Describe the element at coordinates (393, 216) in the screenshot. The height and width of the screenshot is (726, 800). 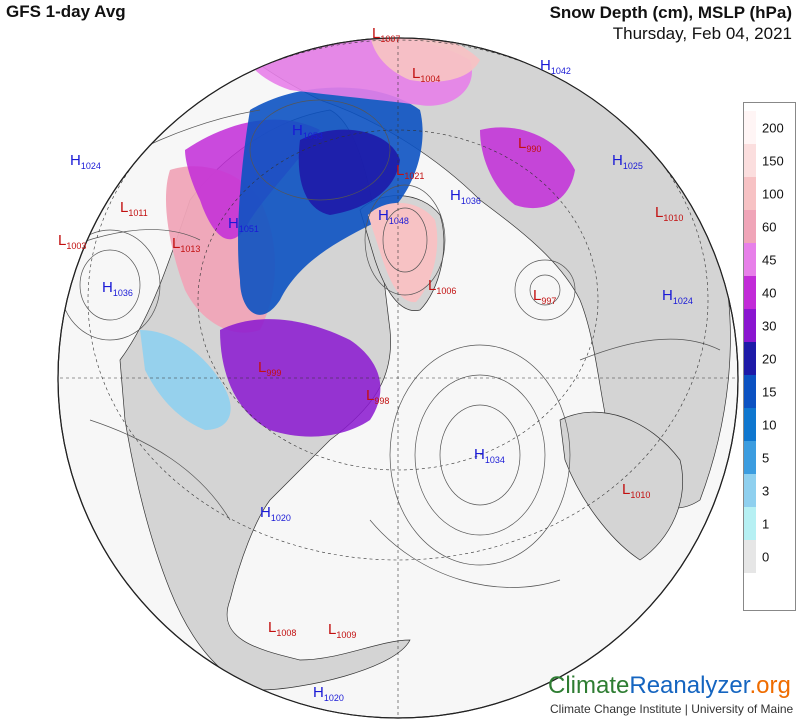
I see `high-pressure-label: H1048` at that location.